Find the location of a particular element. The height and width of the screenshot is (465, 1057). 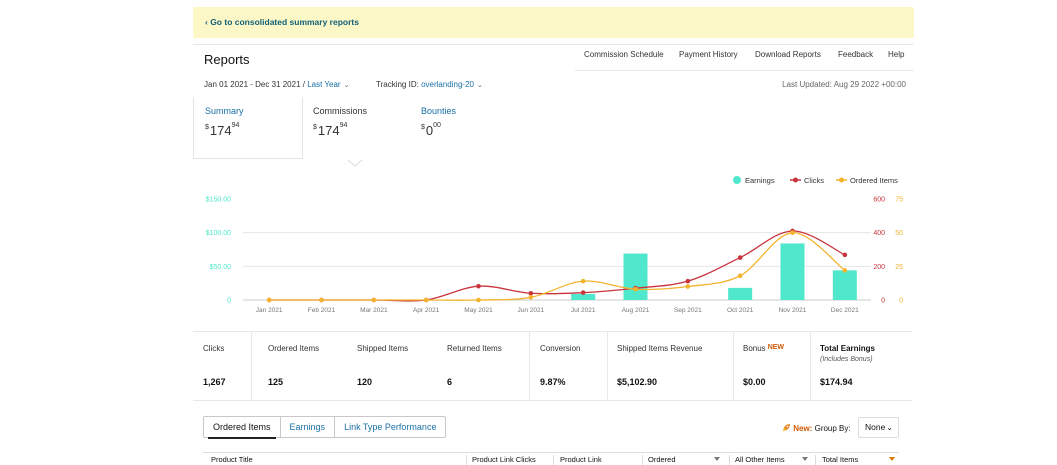

bounties-amount: $000 is located at coordinates (431, 130).